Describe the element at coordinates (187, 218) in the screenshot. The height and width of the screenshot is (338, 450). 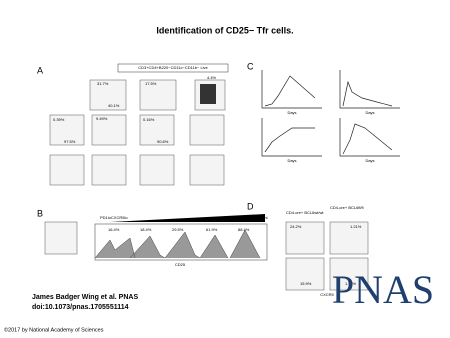
I see `gradient-wedge` at that location.